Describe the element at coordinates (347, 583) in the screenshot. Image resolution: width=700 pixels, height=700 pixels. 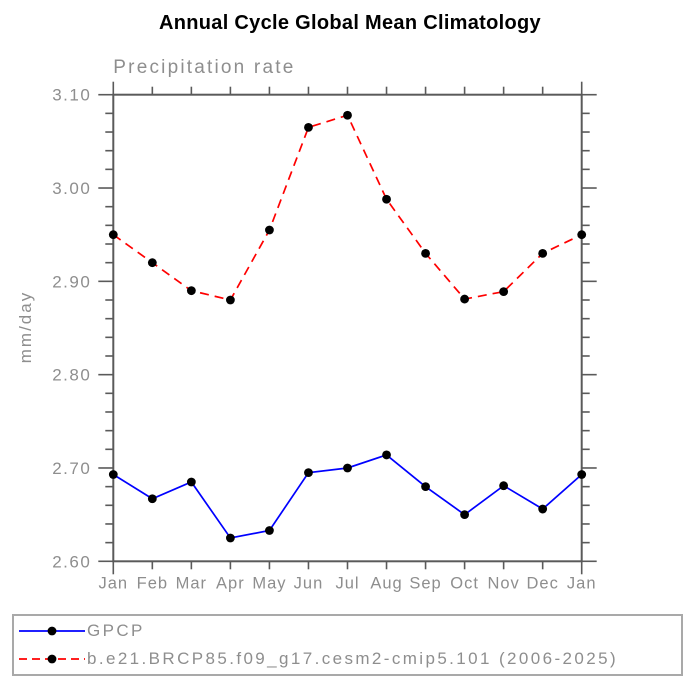
I see `x-tick-label: Jul` at that location.